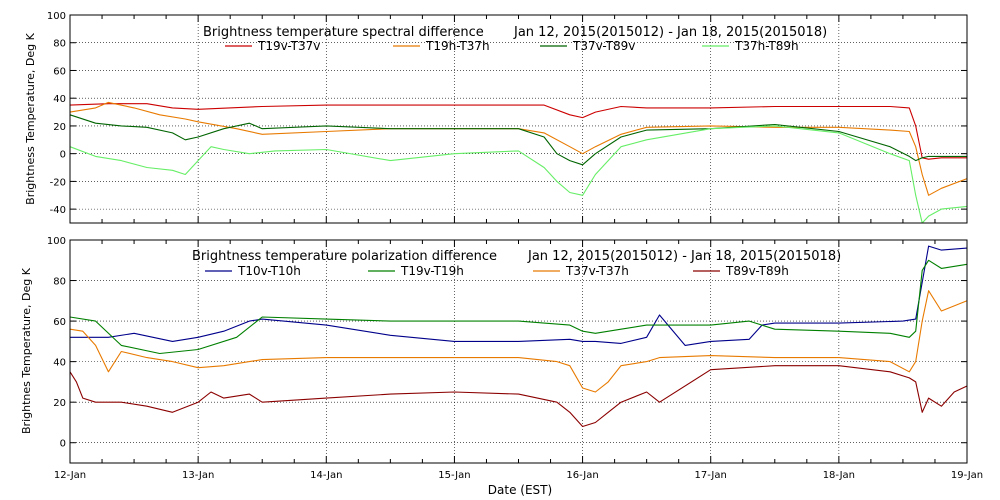 This screenshot has width=1000, height=500. Describe the element at coordinates (967, 475) in the screenshot. I see `x-tick-label: 19-Jan` at that location.